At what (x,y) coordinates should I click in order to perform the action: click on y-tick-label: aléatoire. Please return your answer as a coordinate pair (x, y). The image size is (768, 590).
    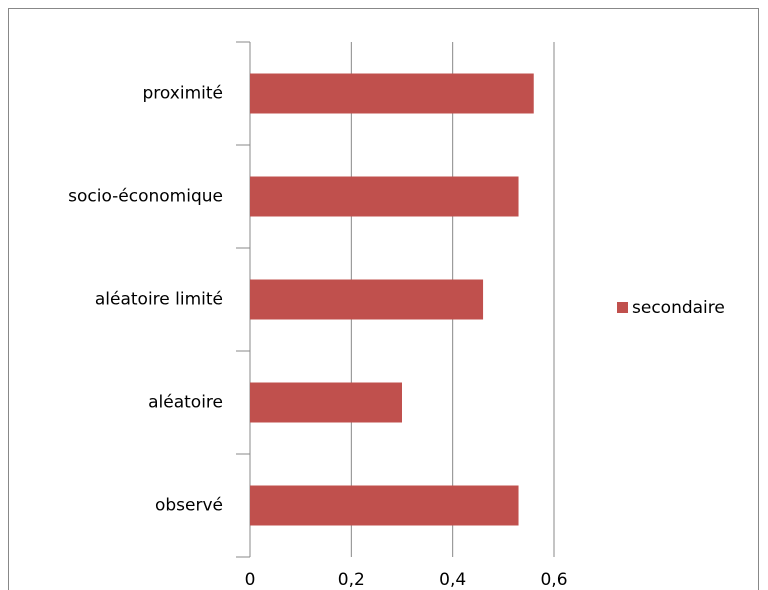
    Looking at the image, I should click on (185, 403).